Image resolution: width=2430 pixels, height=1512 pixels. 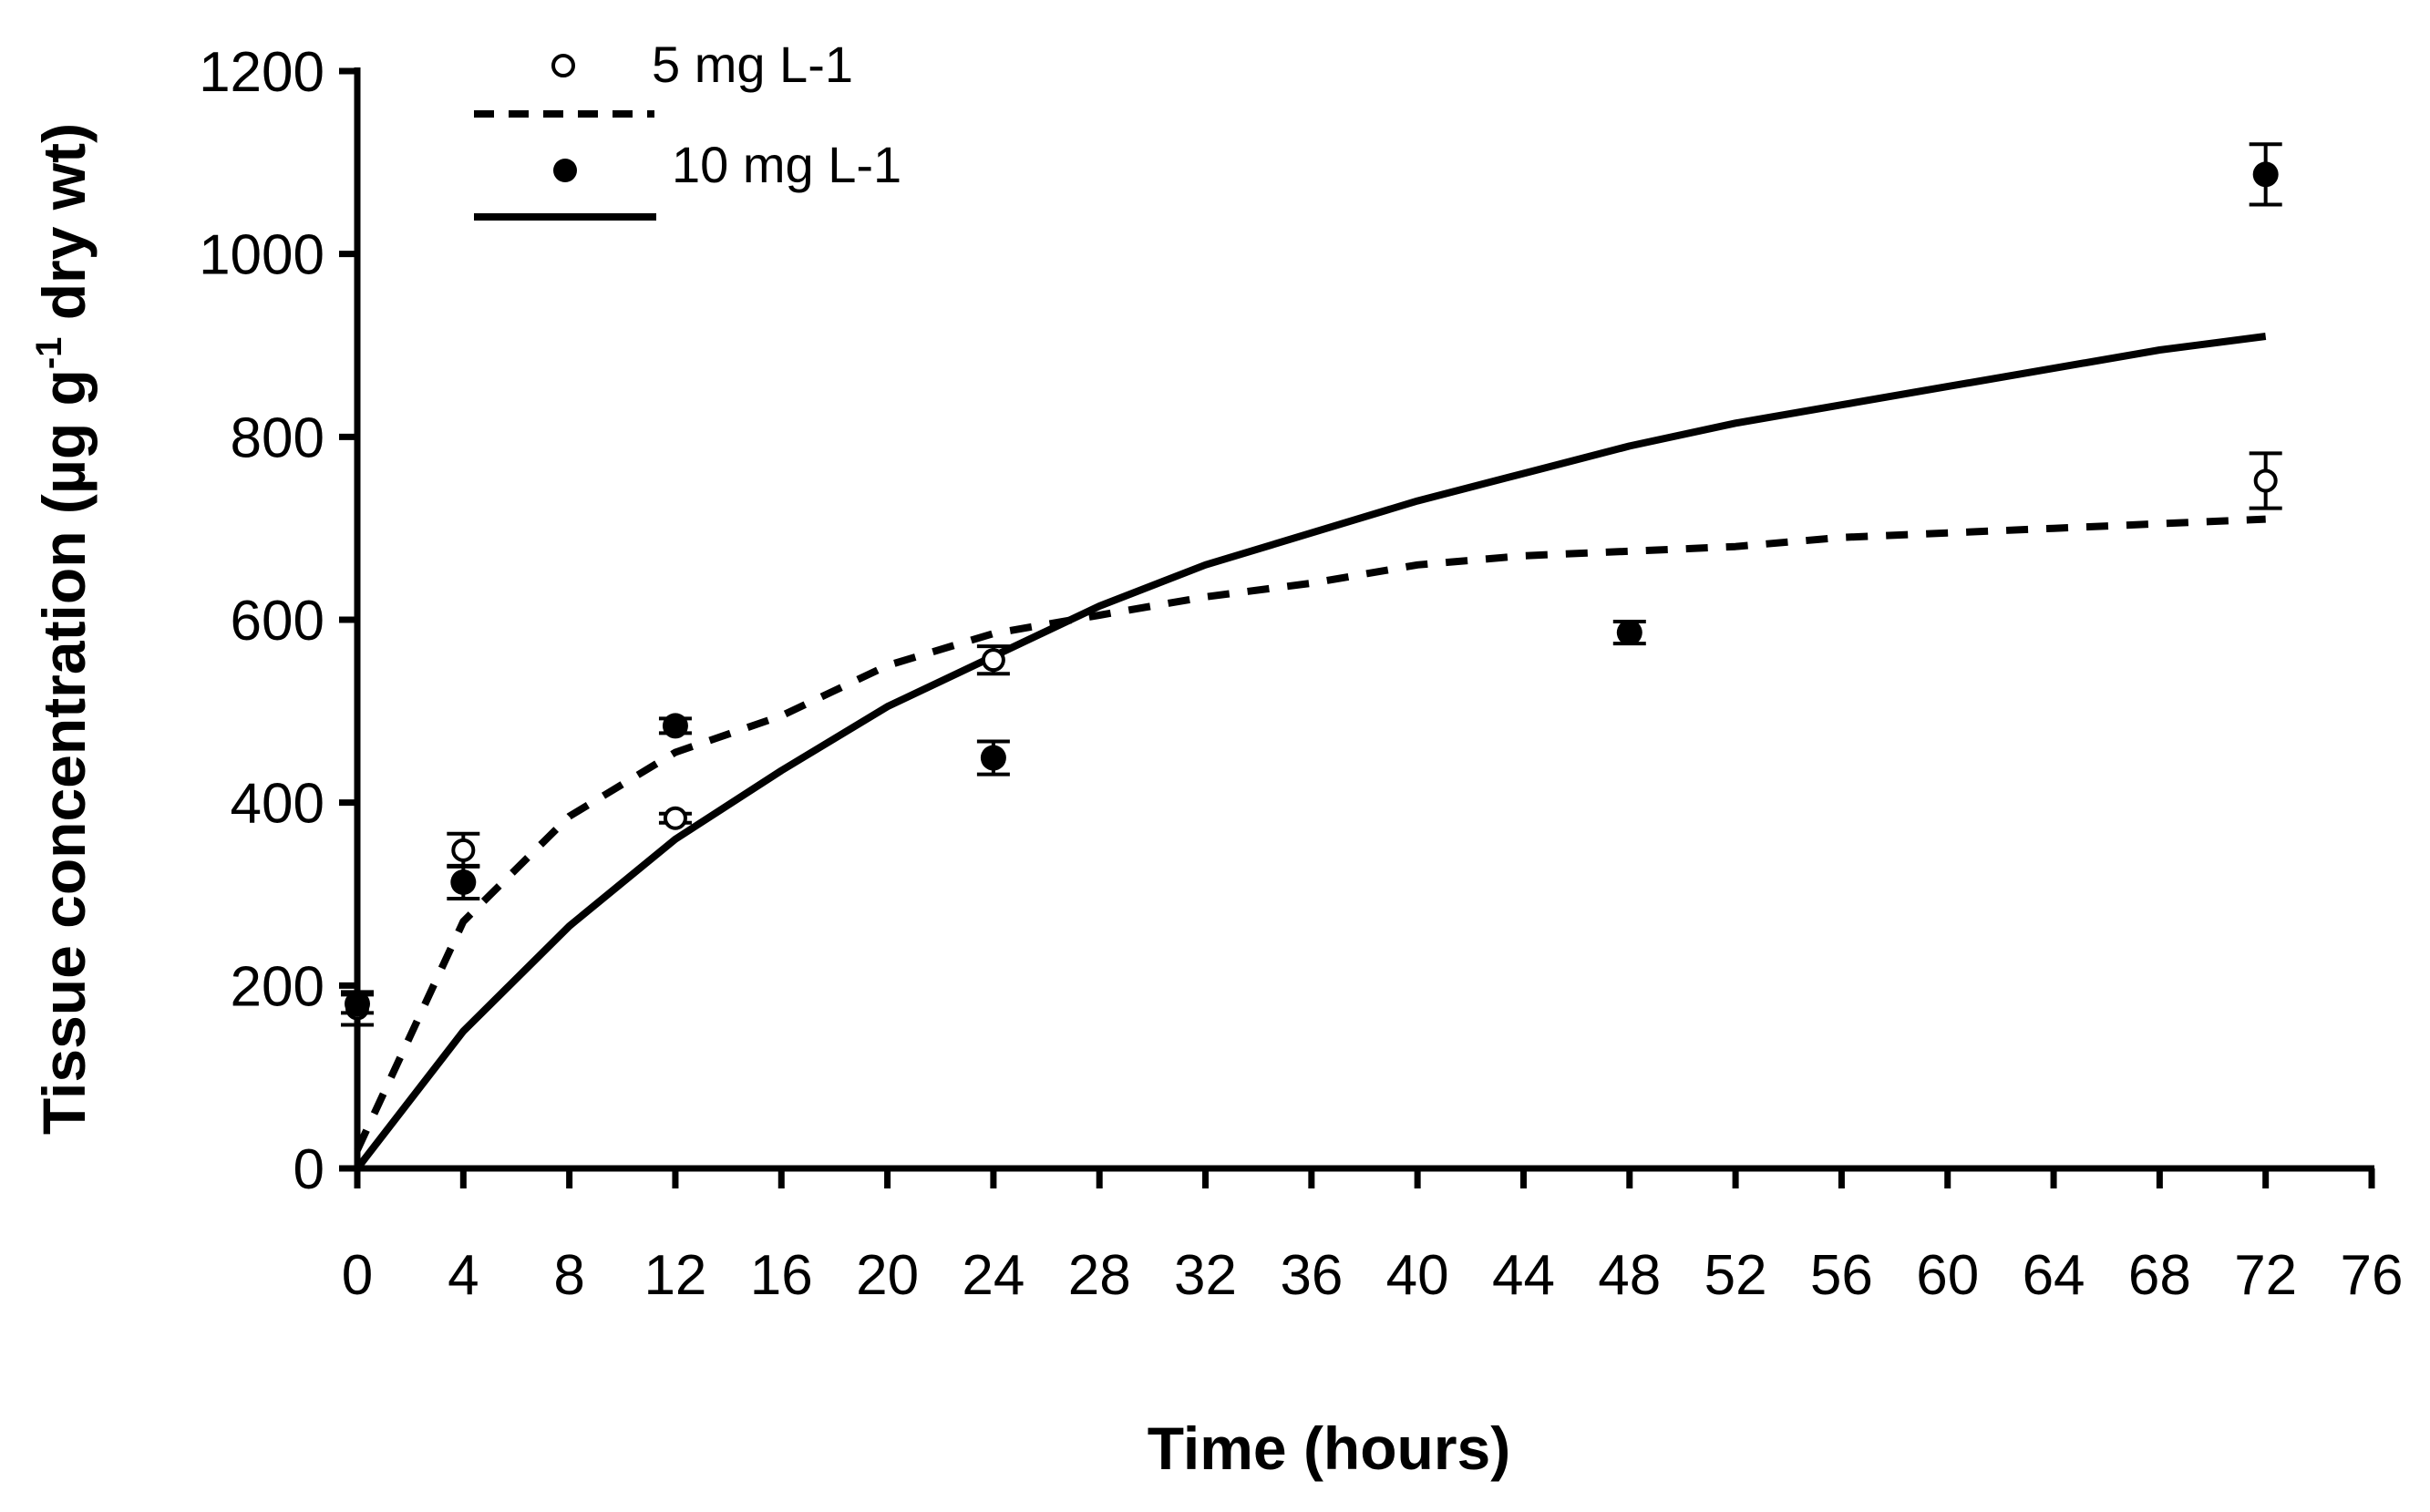 I want to click on y-tick-label: 600, so click(x=277, y=622).